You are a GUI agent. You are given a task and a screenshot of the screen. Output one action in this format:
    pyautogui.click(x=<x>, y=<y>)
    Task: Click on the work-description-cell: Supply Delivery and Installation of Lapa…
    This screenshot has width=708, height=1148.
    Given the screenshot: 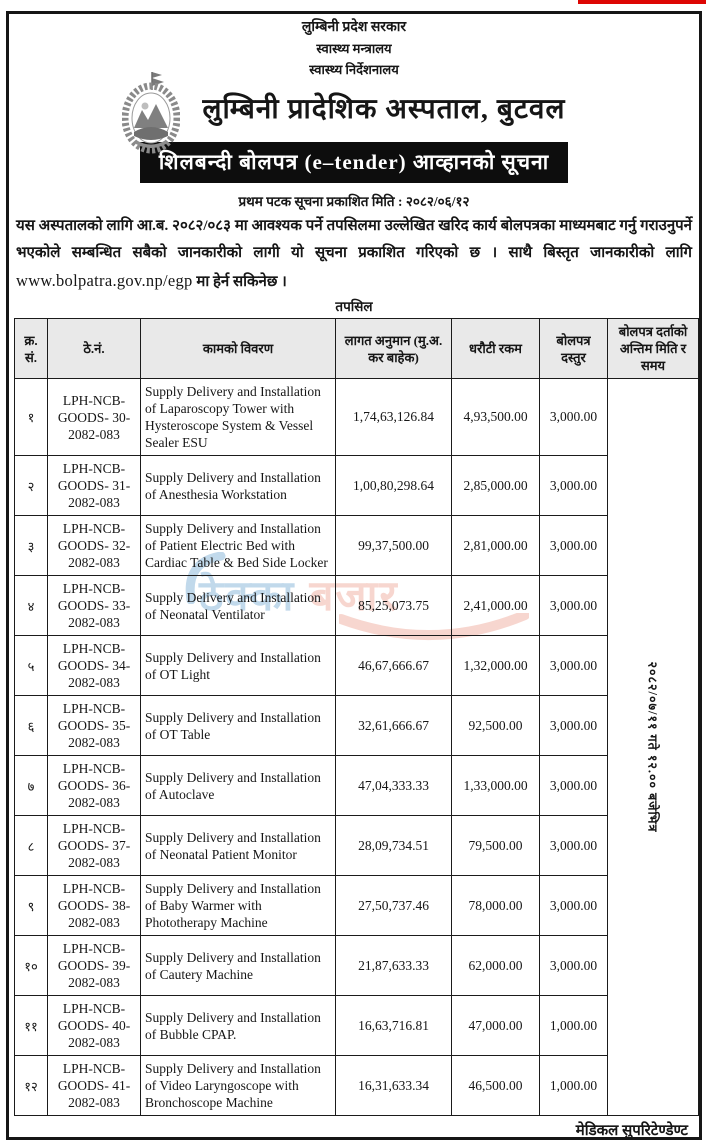 What is the action you would take?
    pyautogui.click(x=238, y=417)
    